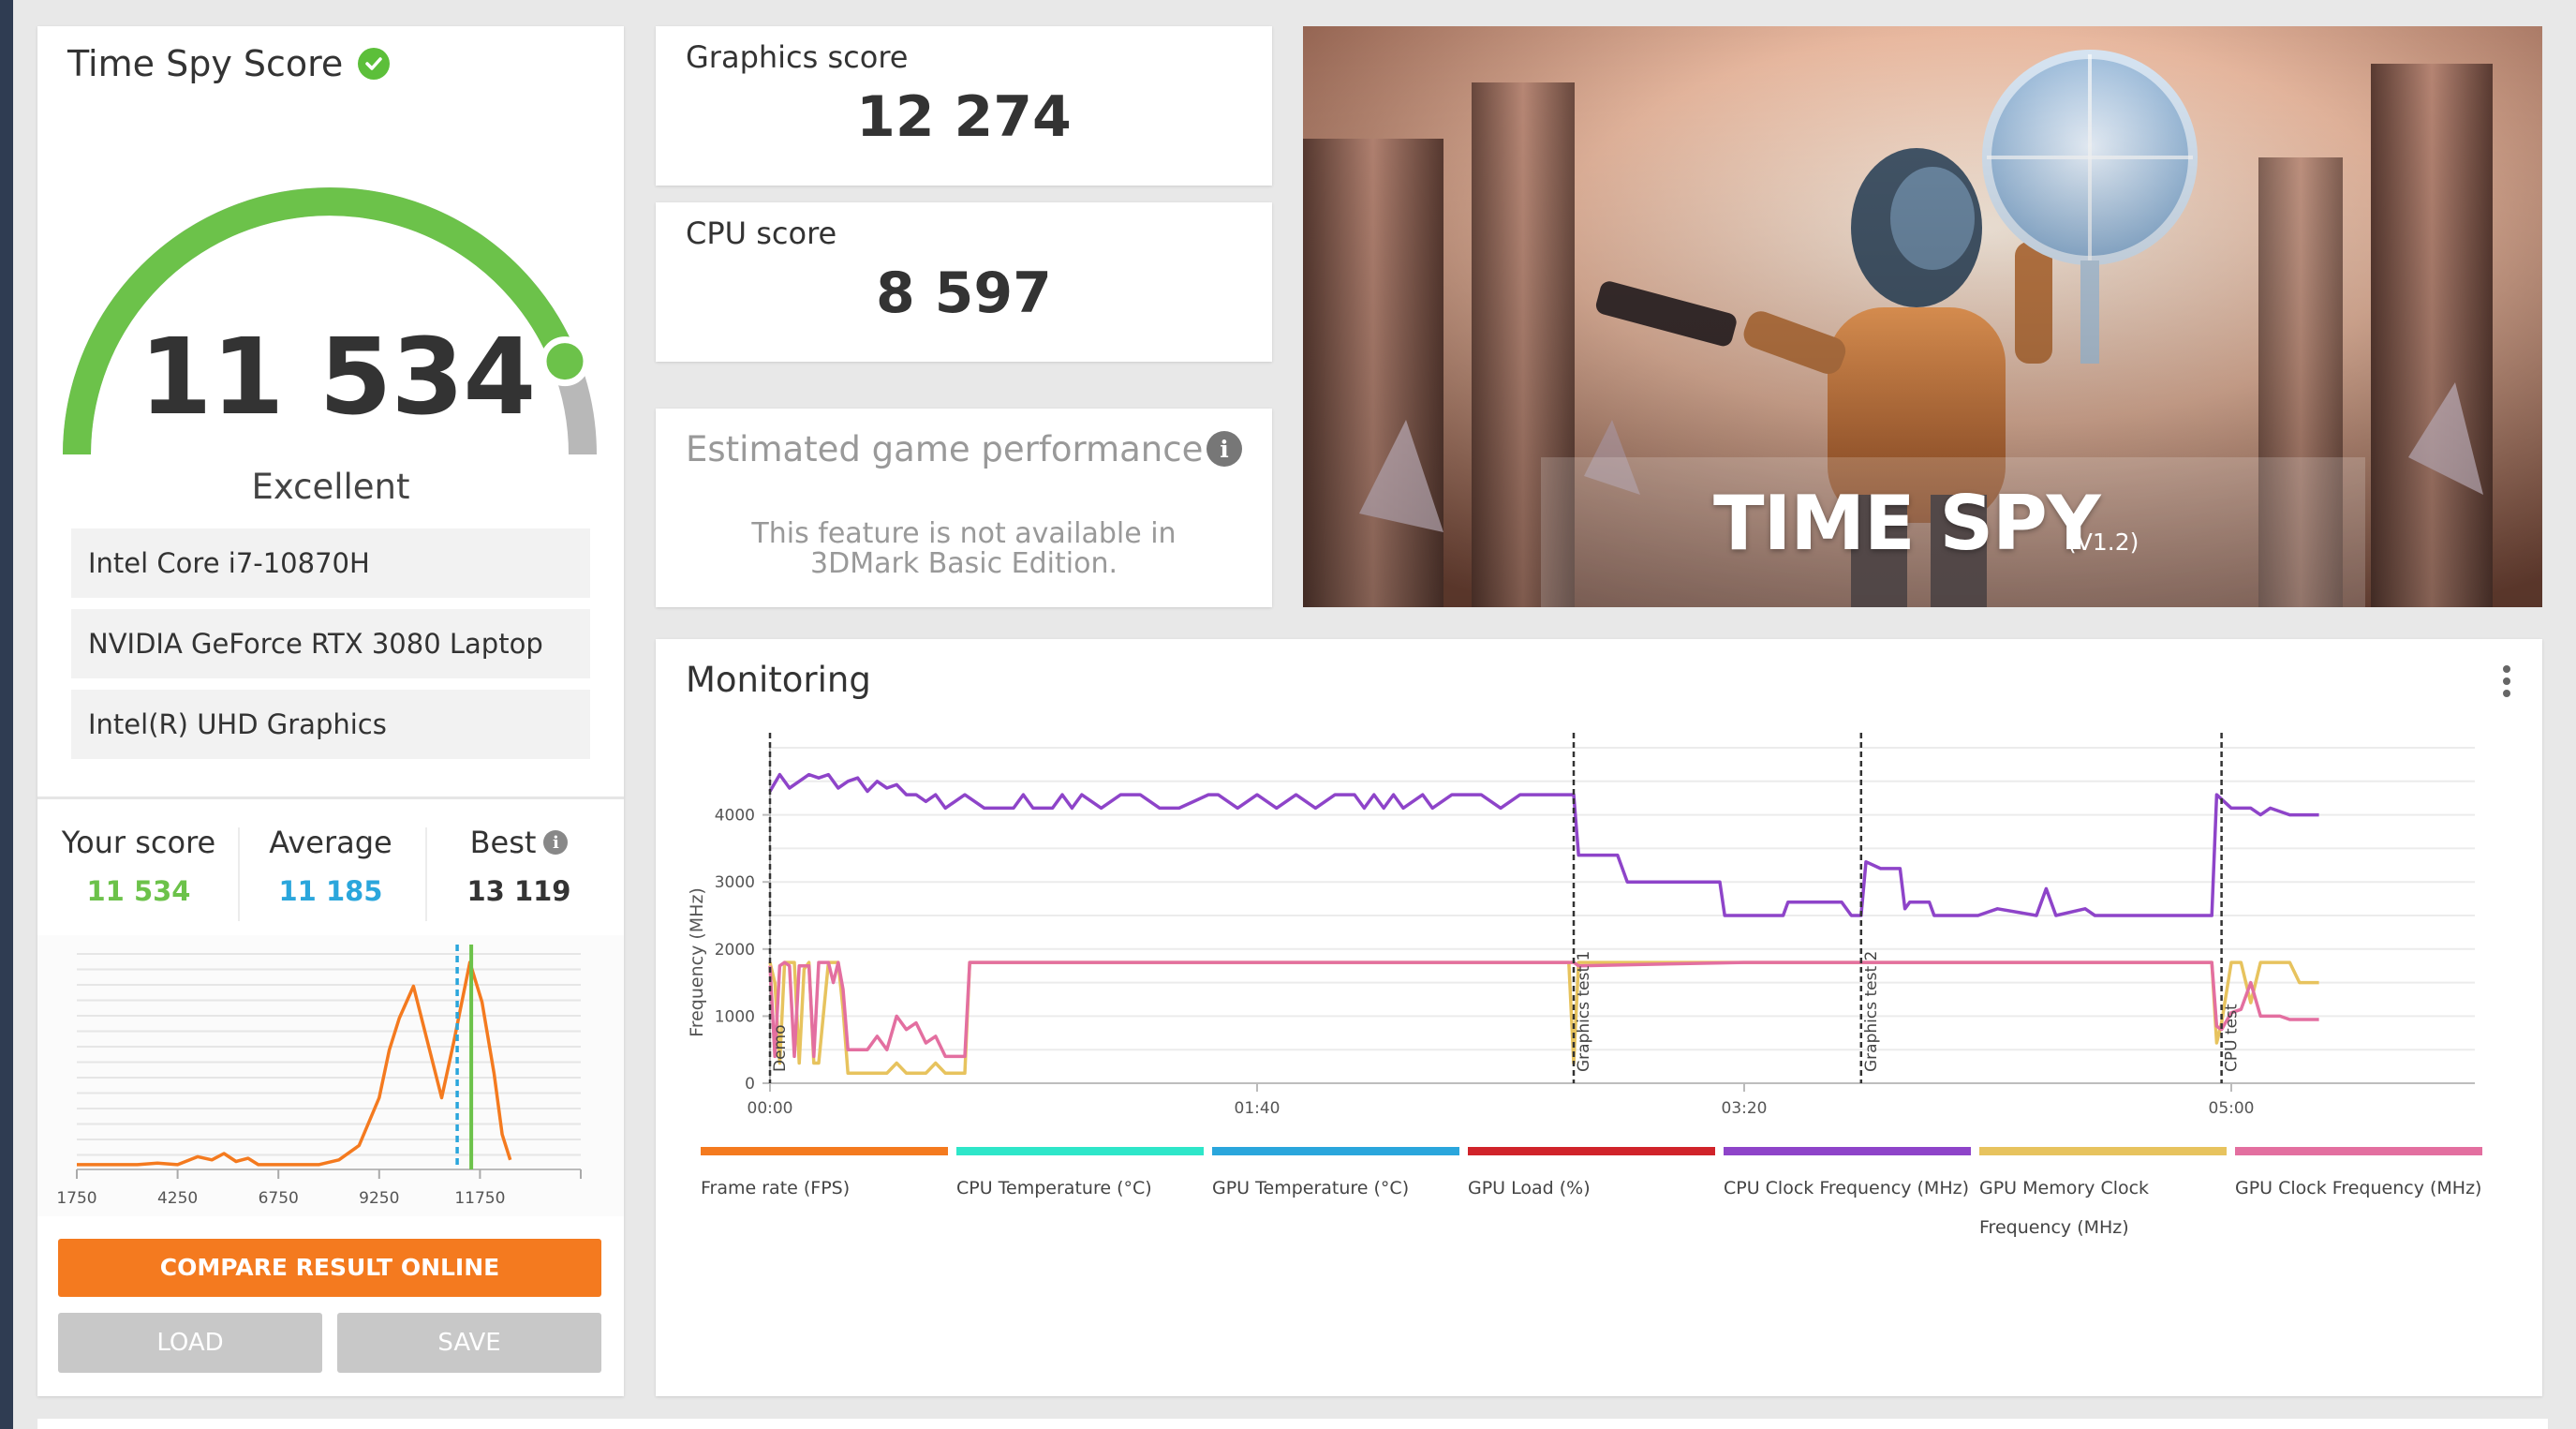 This screenshot has width=2576, height=1429. What do you see at coordinates (1292, 1424) in the screenshot?
I see `next-panel-edge` at bounding box center [1292, 1424].